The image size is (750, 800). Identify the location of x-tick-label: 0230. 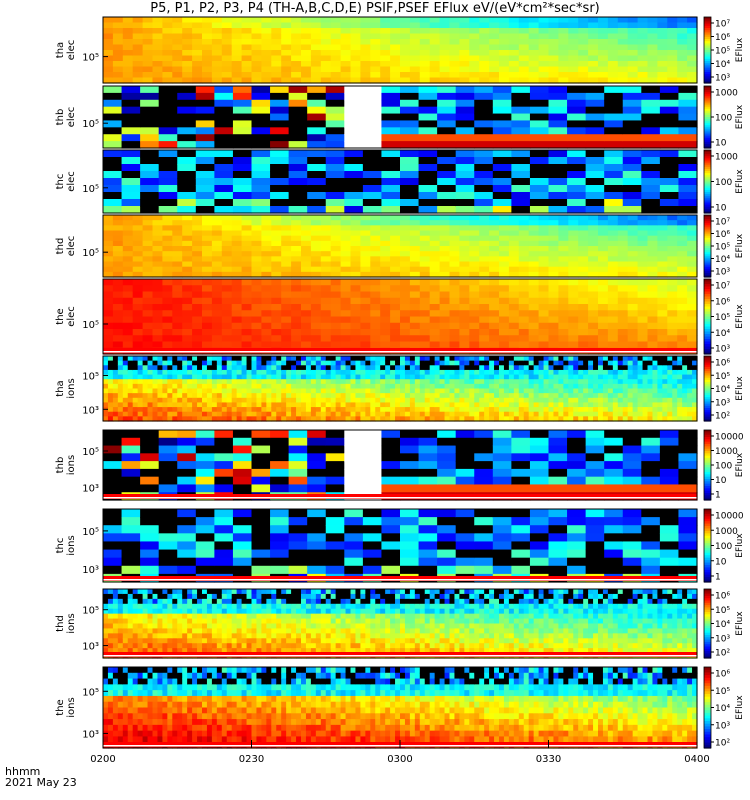
(251, 759).